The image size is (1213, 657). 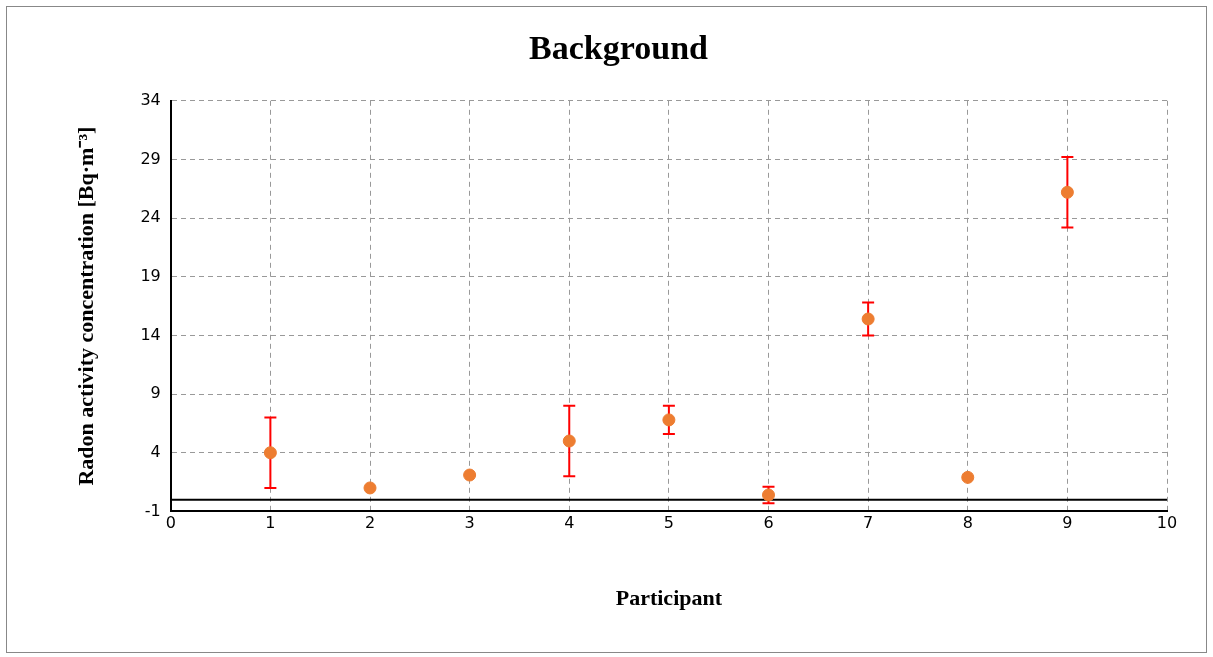 What do you see at coordinates (150, 158) in the screenshot?
I see `y-tick-label: 29` at bounding box center [150, 158].